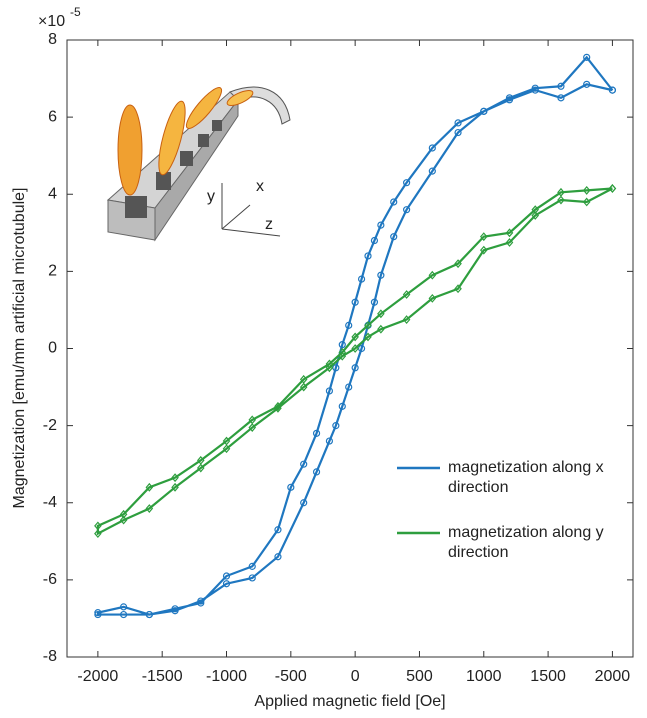 The width and height of the screenshot is (647, 718). What do you see at coordinates (291, 676) in the screenshot?
I see `x-tick-label: -500` at bounding box center [291, 676].